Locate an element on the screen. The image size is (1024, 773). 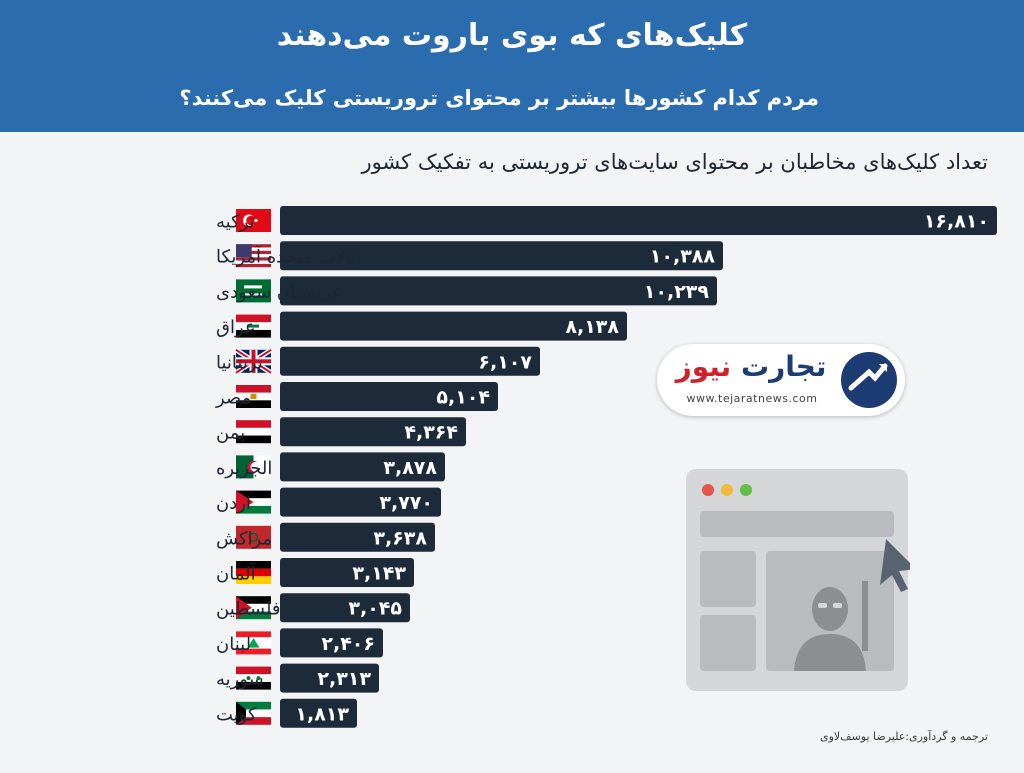
chart-row: ۲,۴۰۶ لبنان is located at coordinates (299, 643).